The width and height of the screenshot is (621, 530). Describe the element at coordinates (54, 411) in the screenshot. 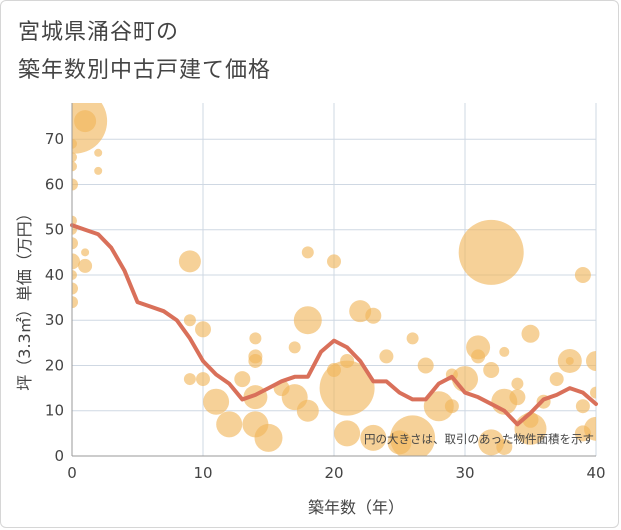

I see `y-tick-label: 10` at that location.